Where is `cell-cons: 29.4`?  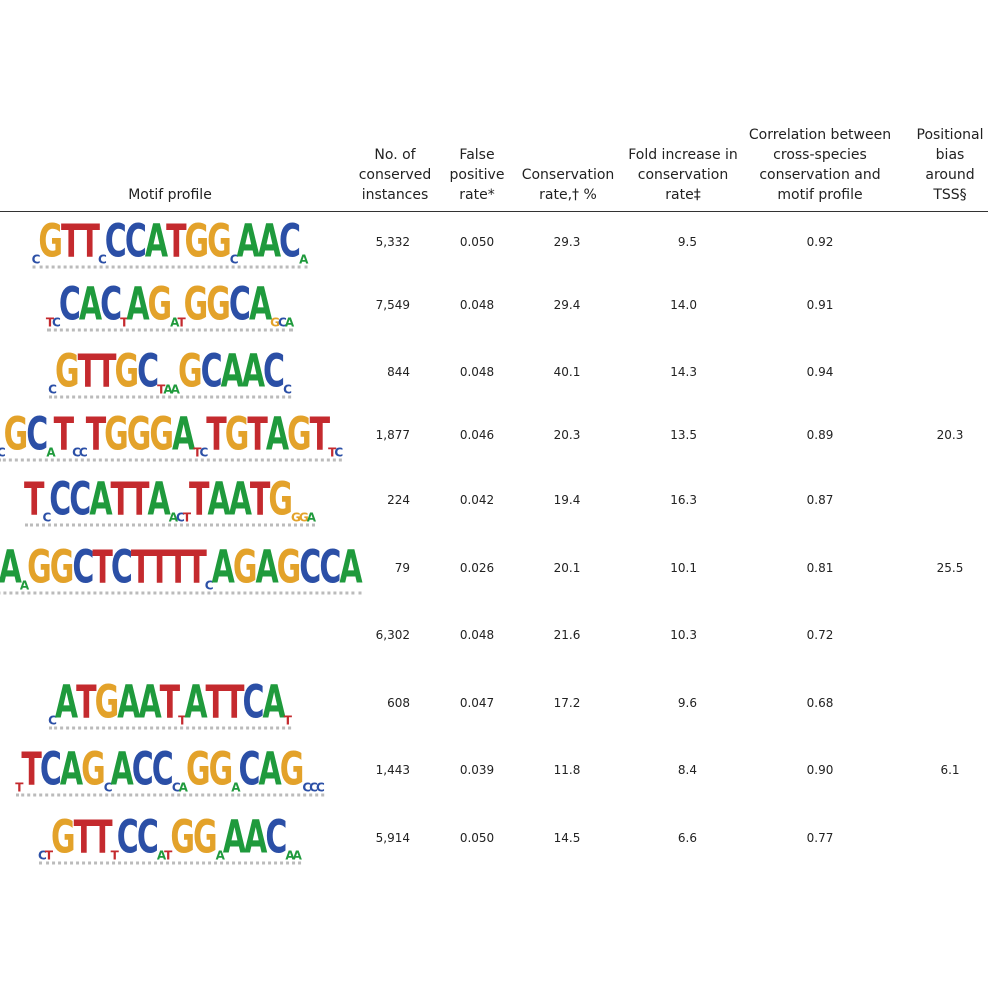
cell-cons: 29.4 is located at coordinates (567, 305).